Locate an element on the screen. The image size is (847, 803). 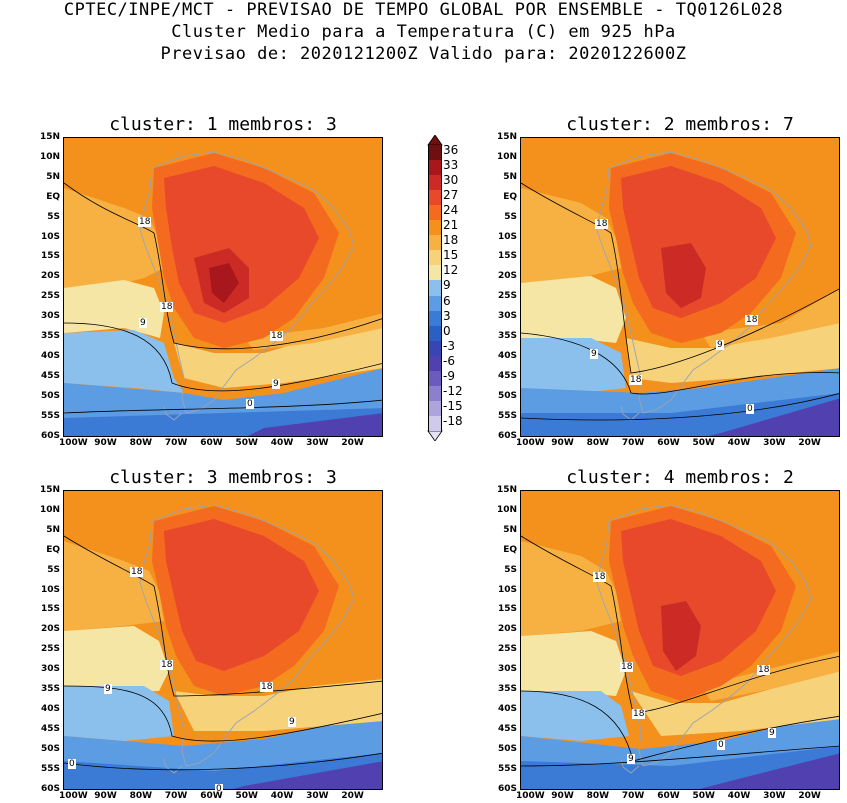
lon-tick-label: 100W is located at coordinates (73, 796).